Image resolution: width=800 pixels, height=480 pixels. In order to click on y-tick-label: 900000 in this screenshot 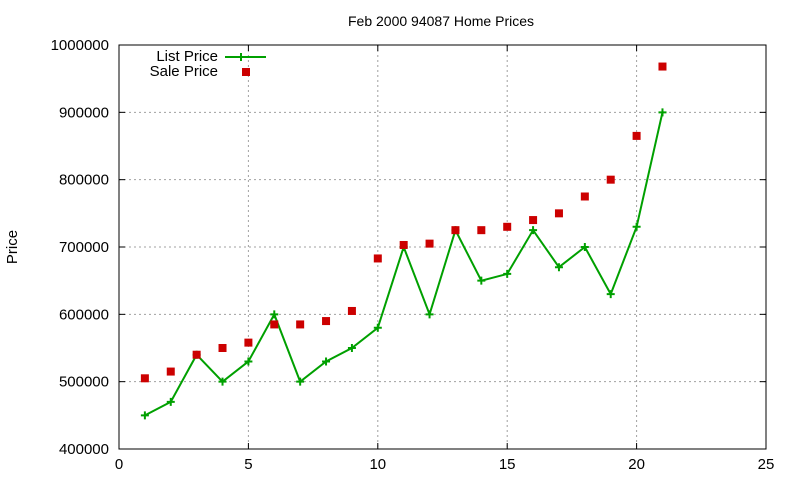, I will do `click(84, 112)`.